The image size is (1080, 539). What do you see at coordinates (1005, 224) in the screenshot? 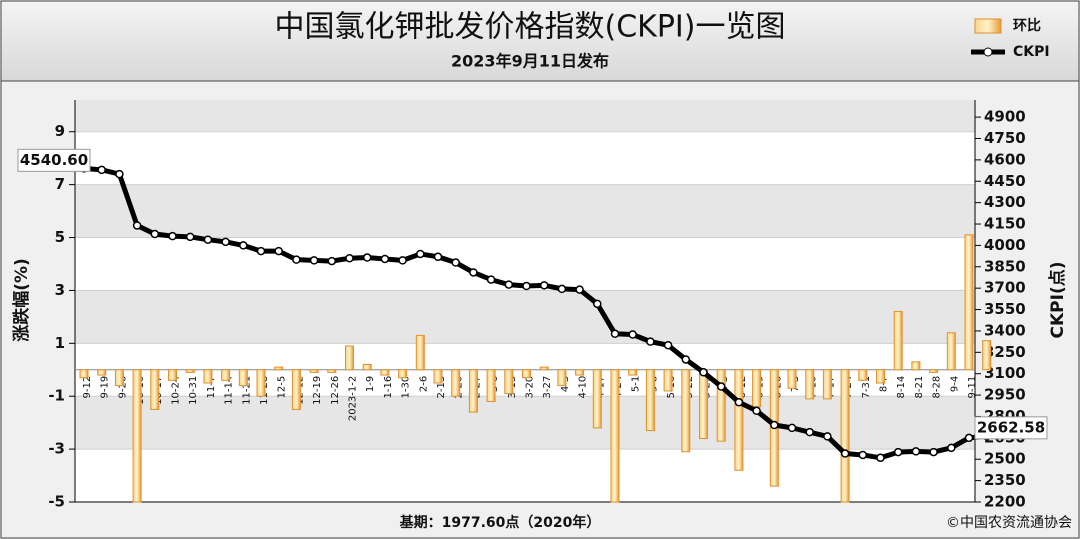
I see `y2-tick-label: 4150` at bounding box center [1005, 224].